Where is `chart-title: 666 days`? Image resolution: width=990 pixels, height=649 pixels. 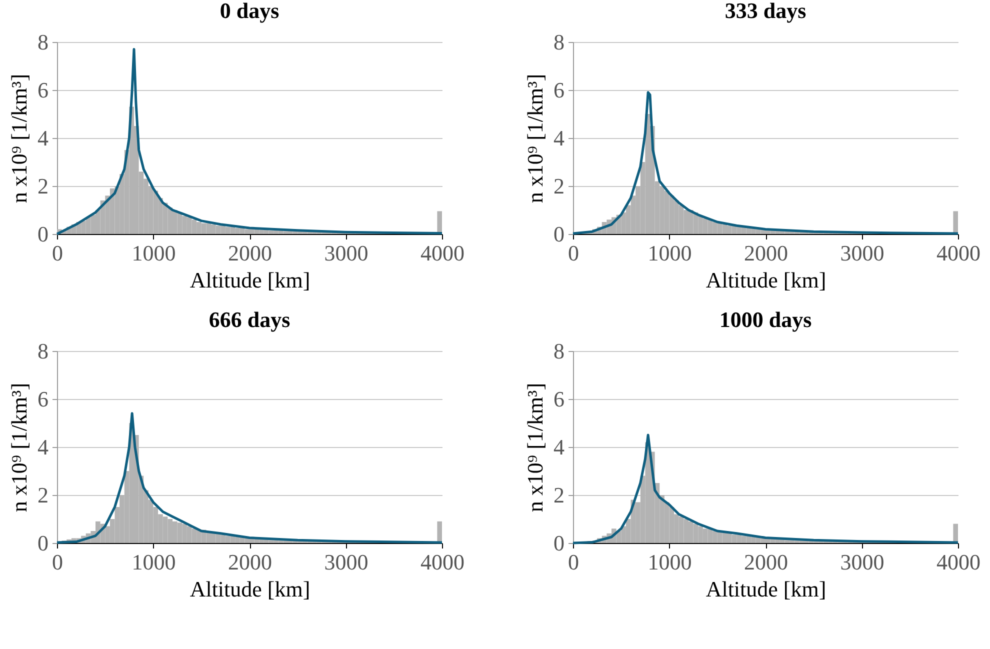 chart-title: 666 days is located at coordinates (249, 319).